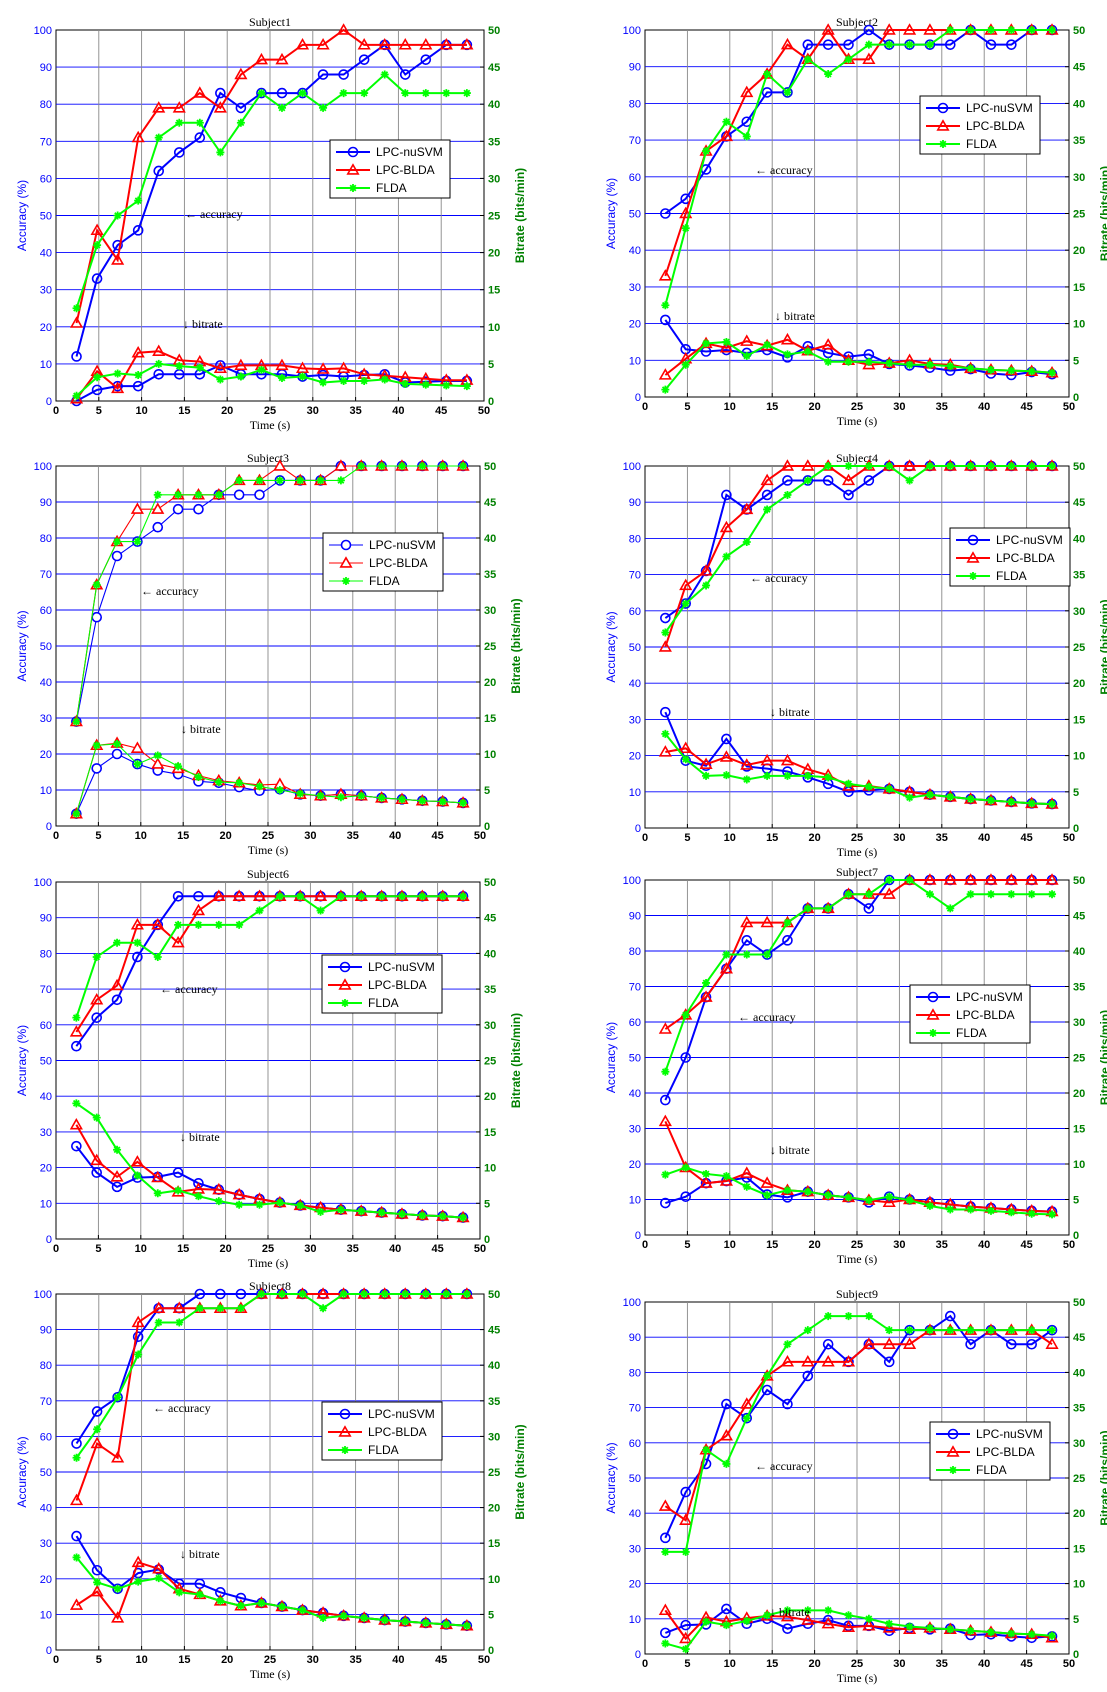 This screenshot has width=1107, height=1692. Describe the element at coordinates (494, 217) in the screenshot. I see `y-right-tick-label: 25` at that location.